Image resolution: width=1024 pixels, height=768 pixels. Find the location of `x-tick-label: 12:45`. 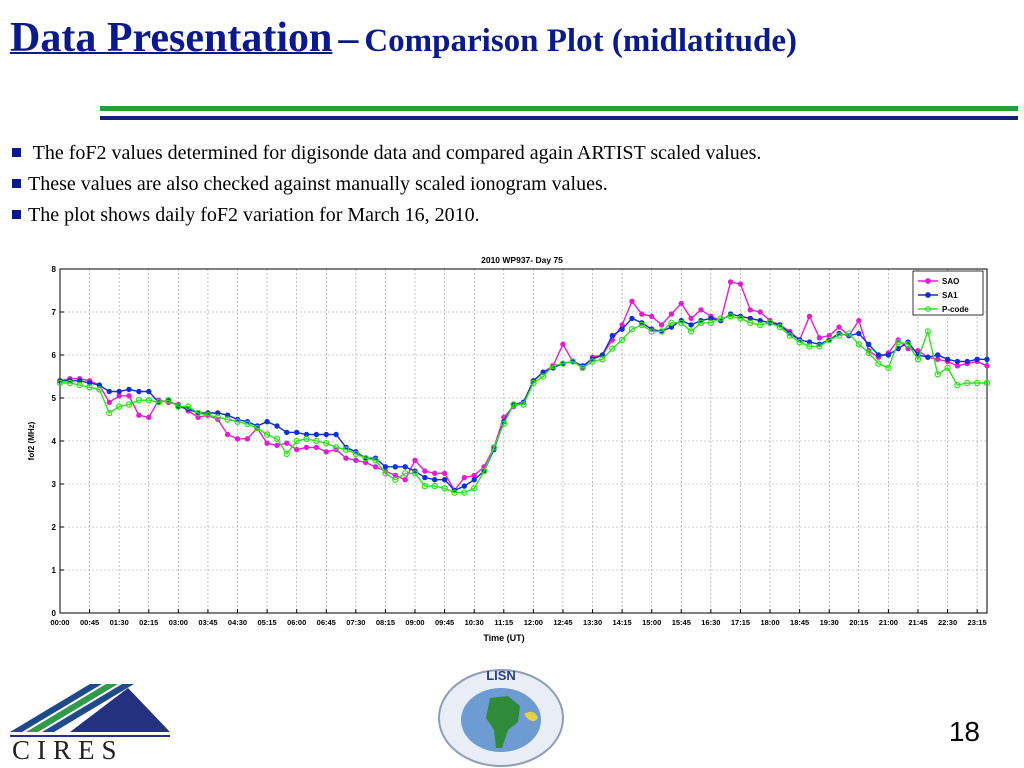

x-tick-label: 12:45 is located at coordinates (562, 622).